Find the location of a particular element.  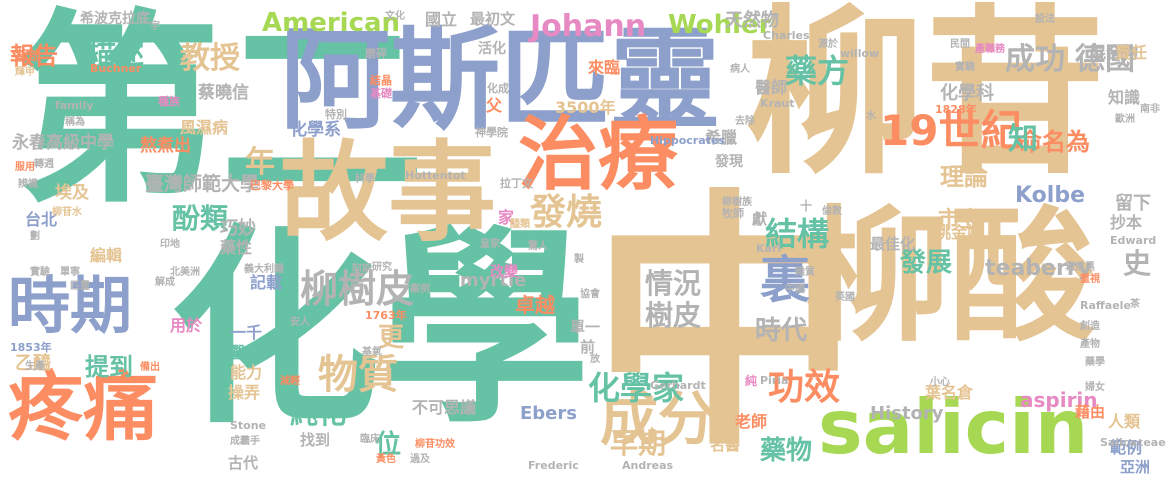

cloud-word: 疼痛 is located at coordinates (83, 407).